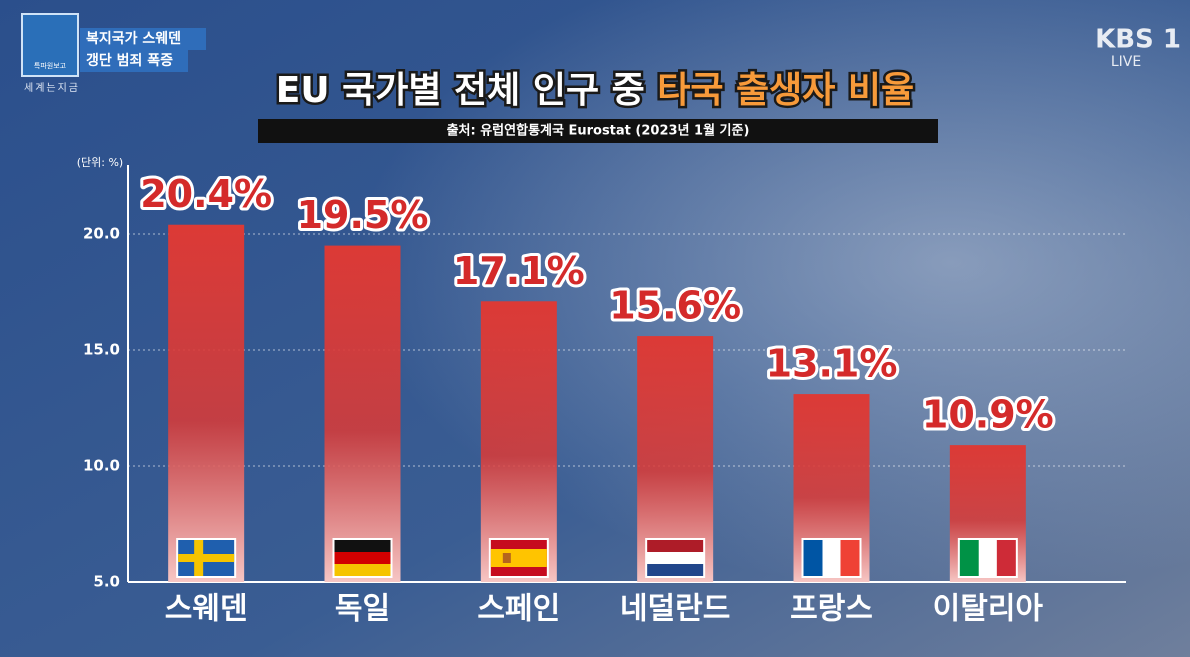 The image size is (1190, 657). What do you see at coordinates (362, 609) in the screenshot?
I see `x-tick-label: 독일` at bounding box center [362, 609].